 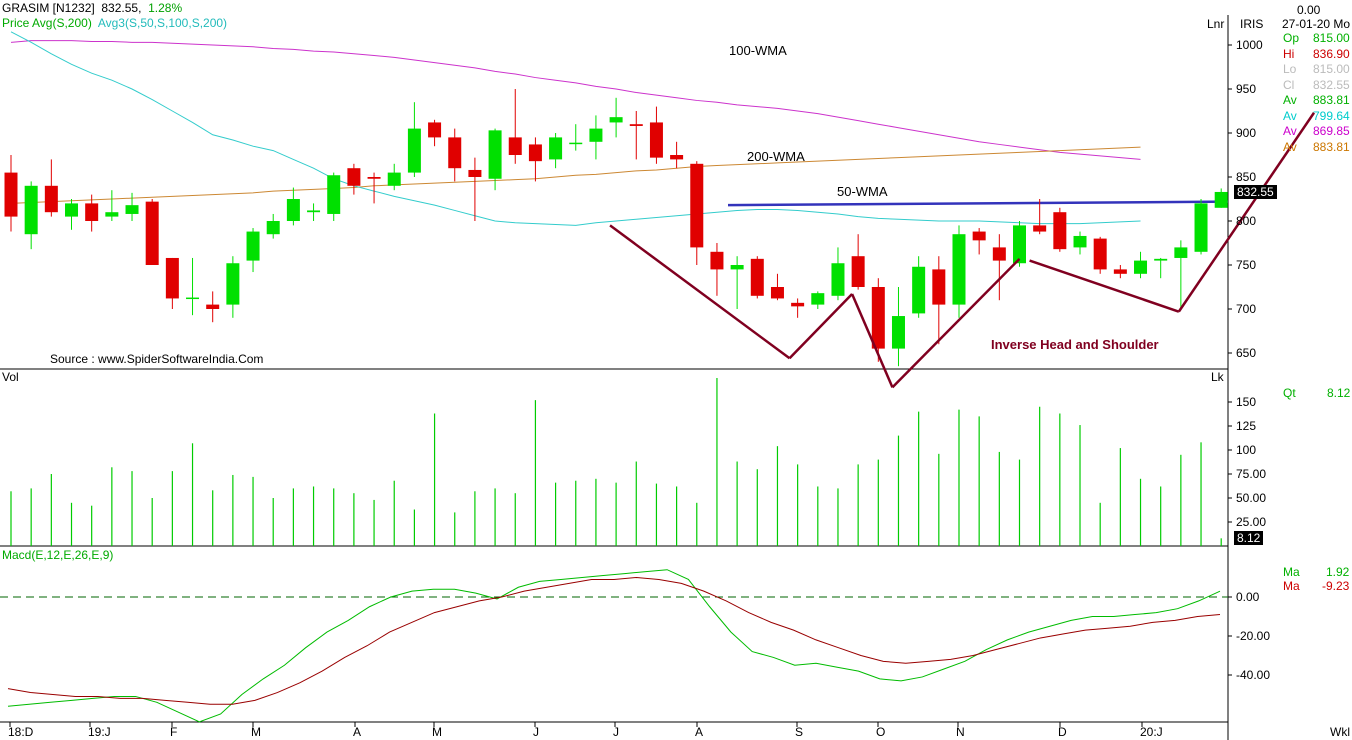 I want to click on wma50-highlight-line, so click(x=978, y=203).